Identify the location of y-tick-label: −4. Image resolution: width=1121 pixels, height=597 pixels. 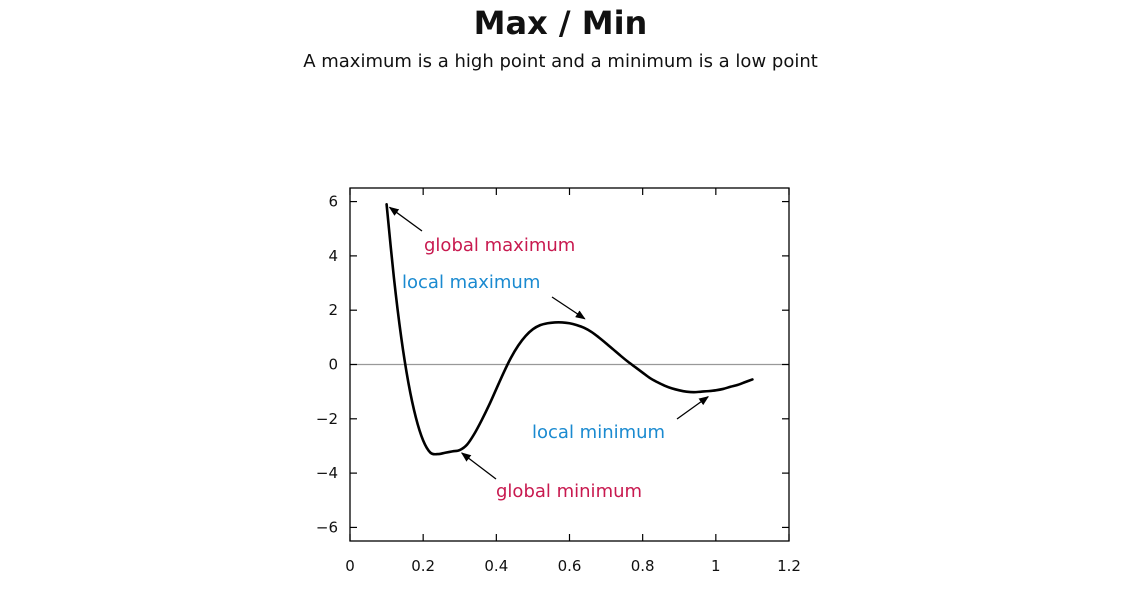
(327, 473).